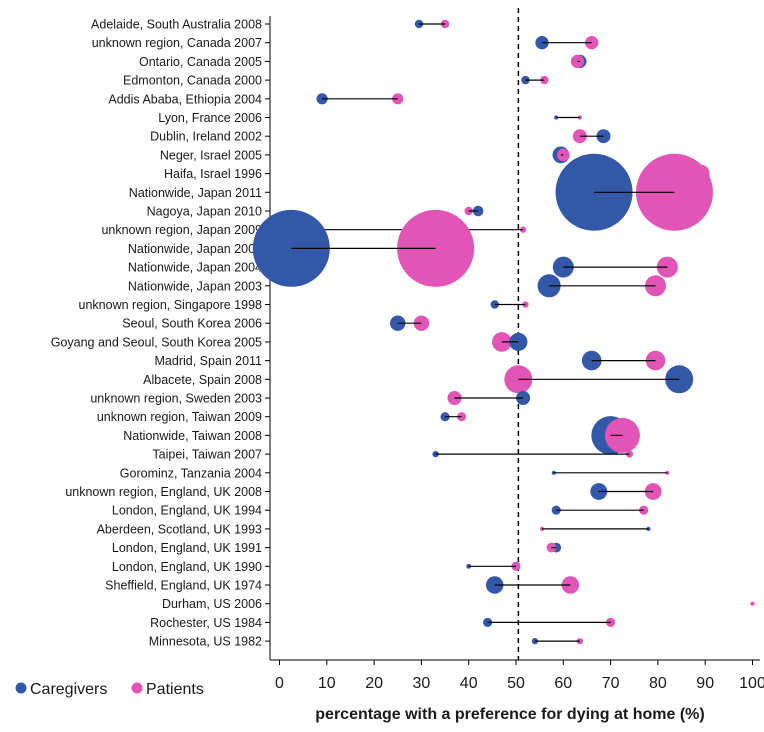 This screenshot has height=732, width=764. Describe the element at coordinates (195, 268) in the screenshot. I see `row-label: Nationwide, Japan 2004` at that location.